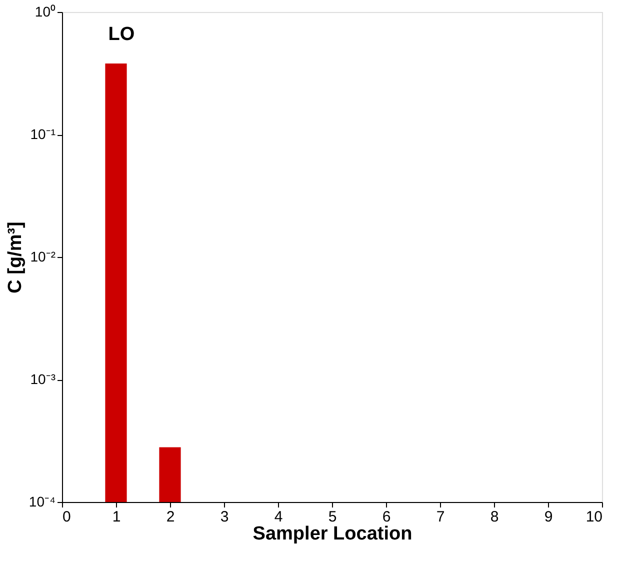 The image size is (640, 574). Describe the element at coordinates (548, 517) in the screenshot. I see `x-tick-label: 9` at that location.